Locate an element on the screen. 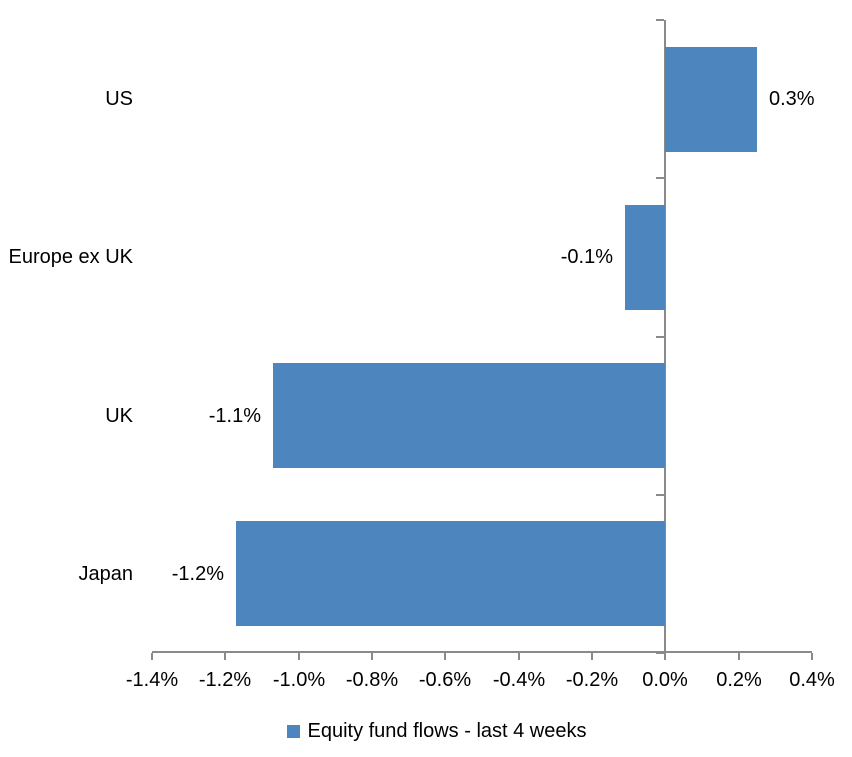 The width and height of the screenshot is (852, 757). value-axis-tick-label: -1.2% is located at coordinates (225, 680).